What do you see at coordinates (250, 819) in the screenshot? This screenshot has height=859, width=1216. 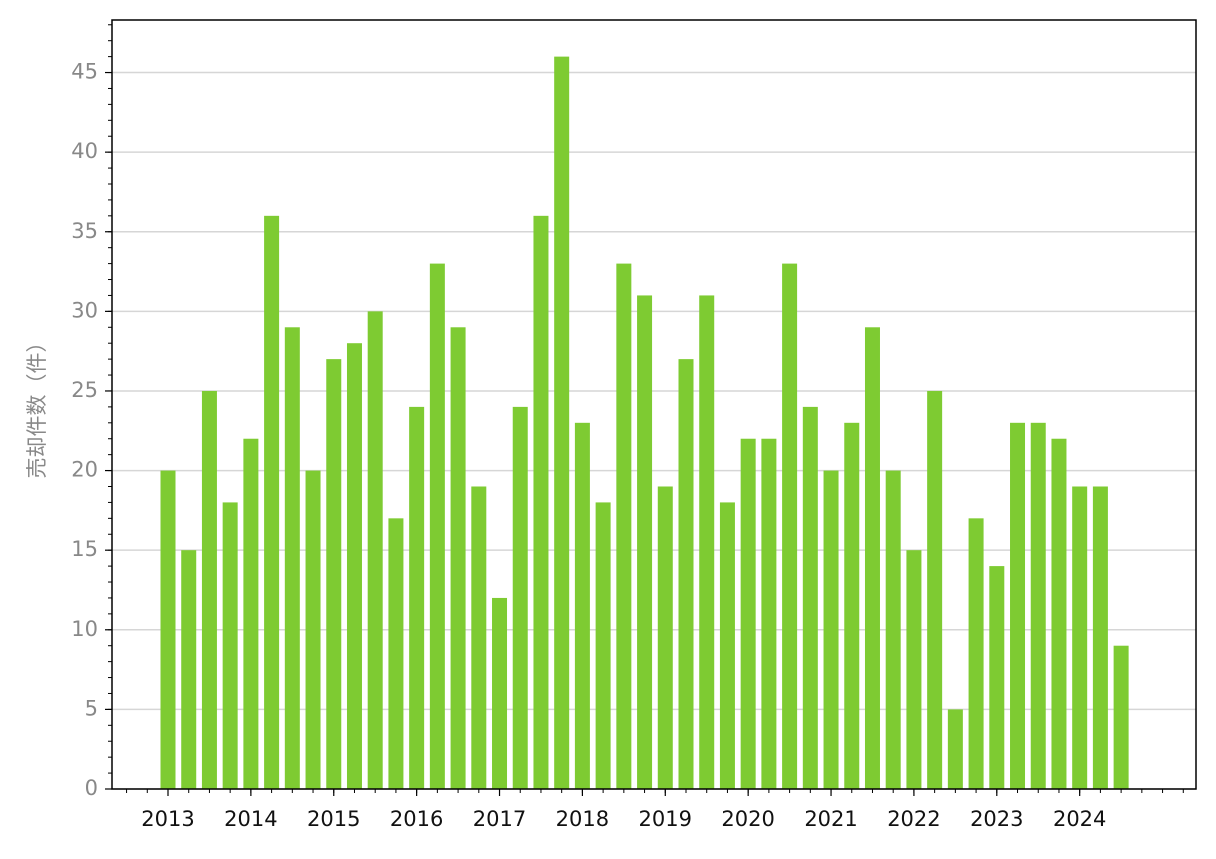 I see `x-tick-label: 2014` at bounding box center [250, 819].